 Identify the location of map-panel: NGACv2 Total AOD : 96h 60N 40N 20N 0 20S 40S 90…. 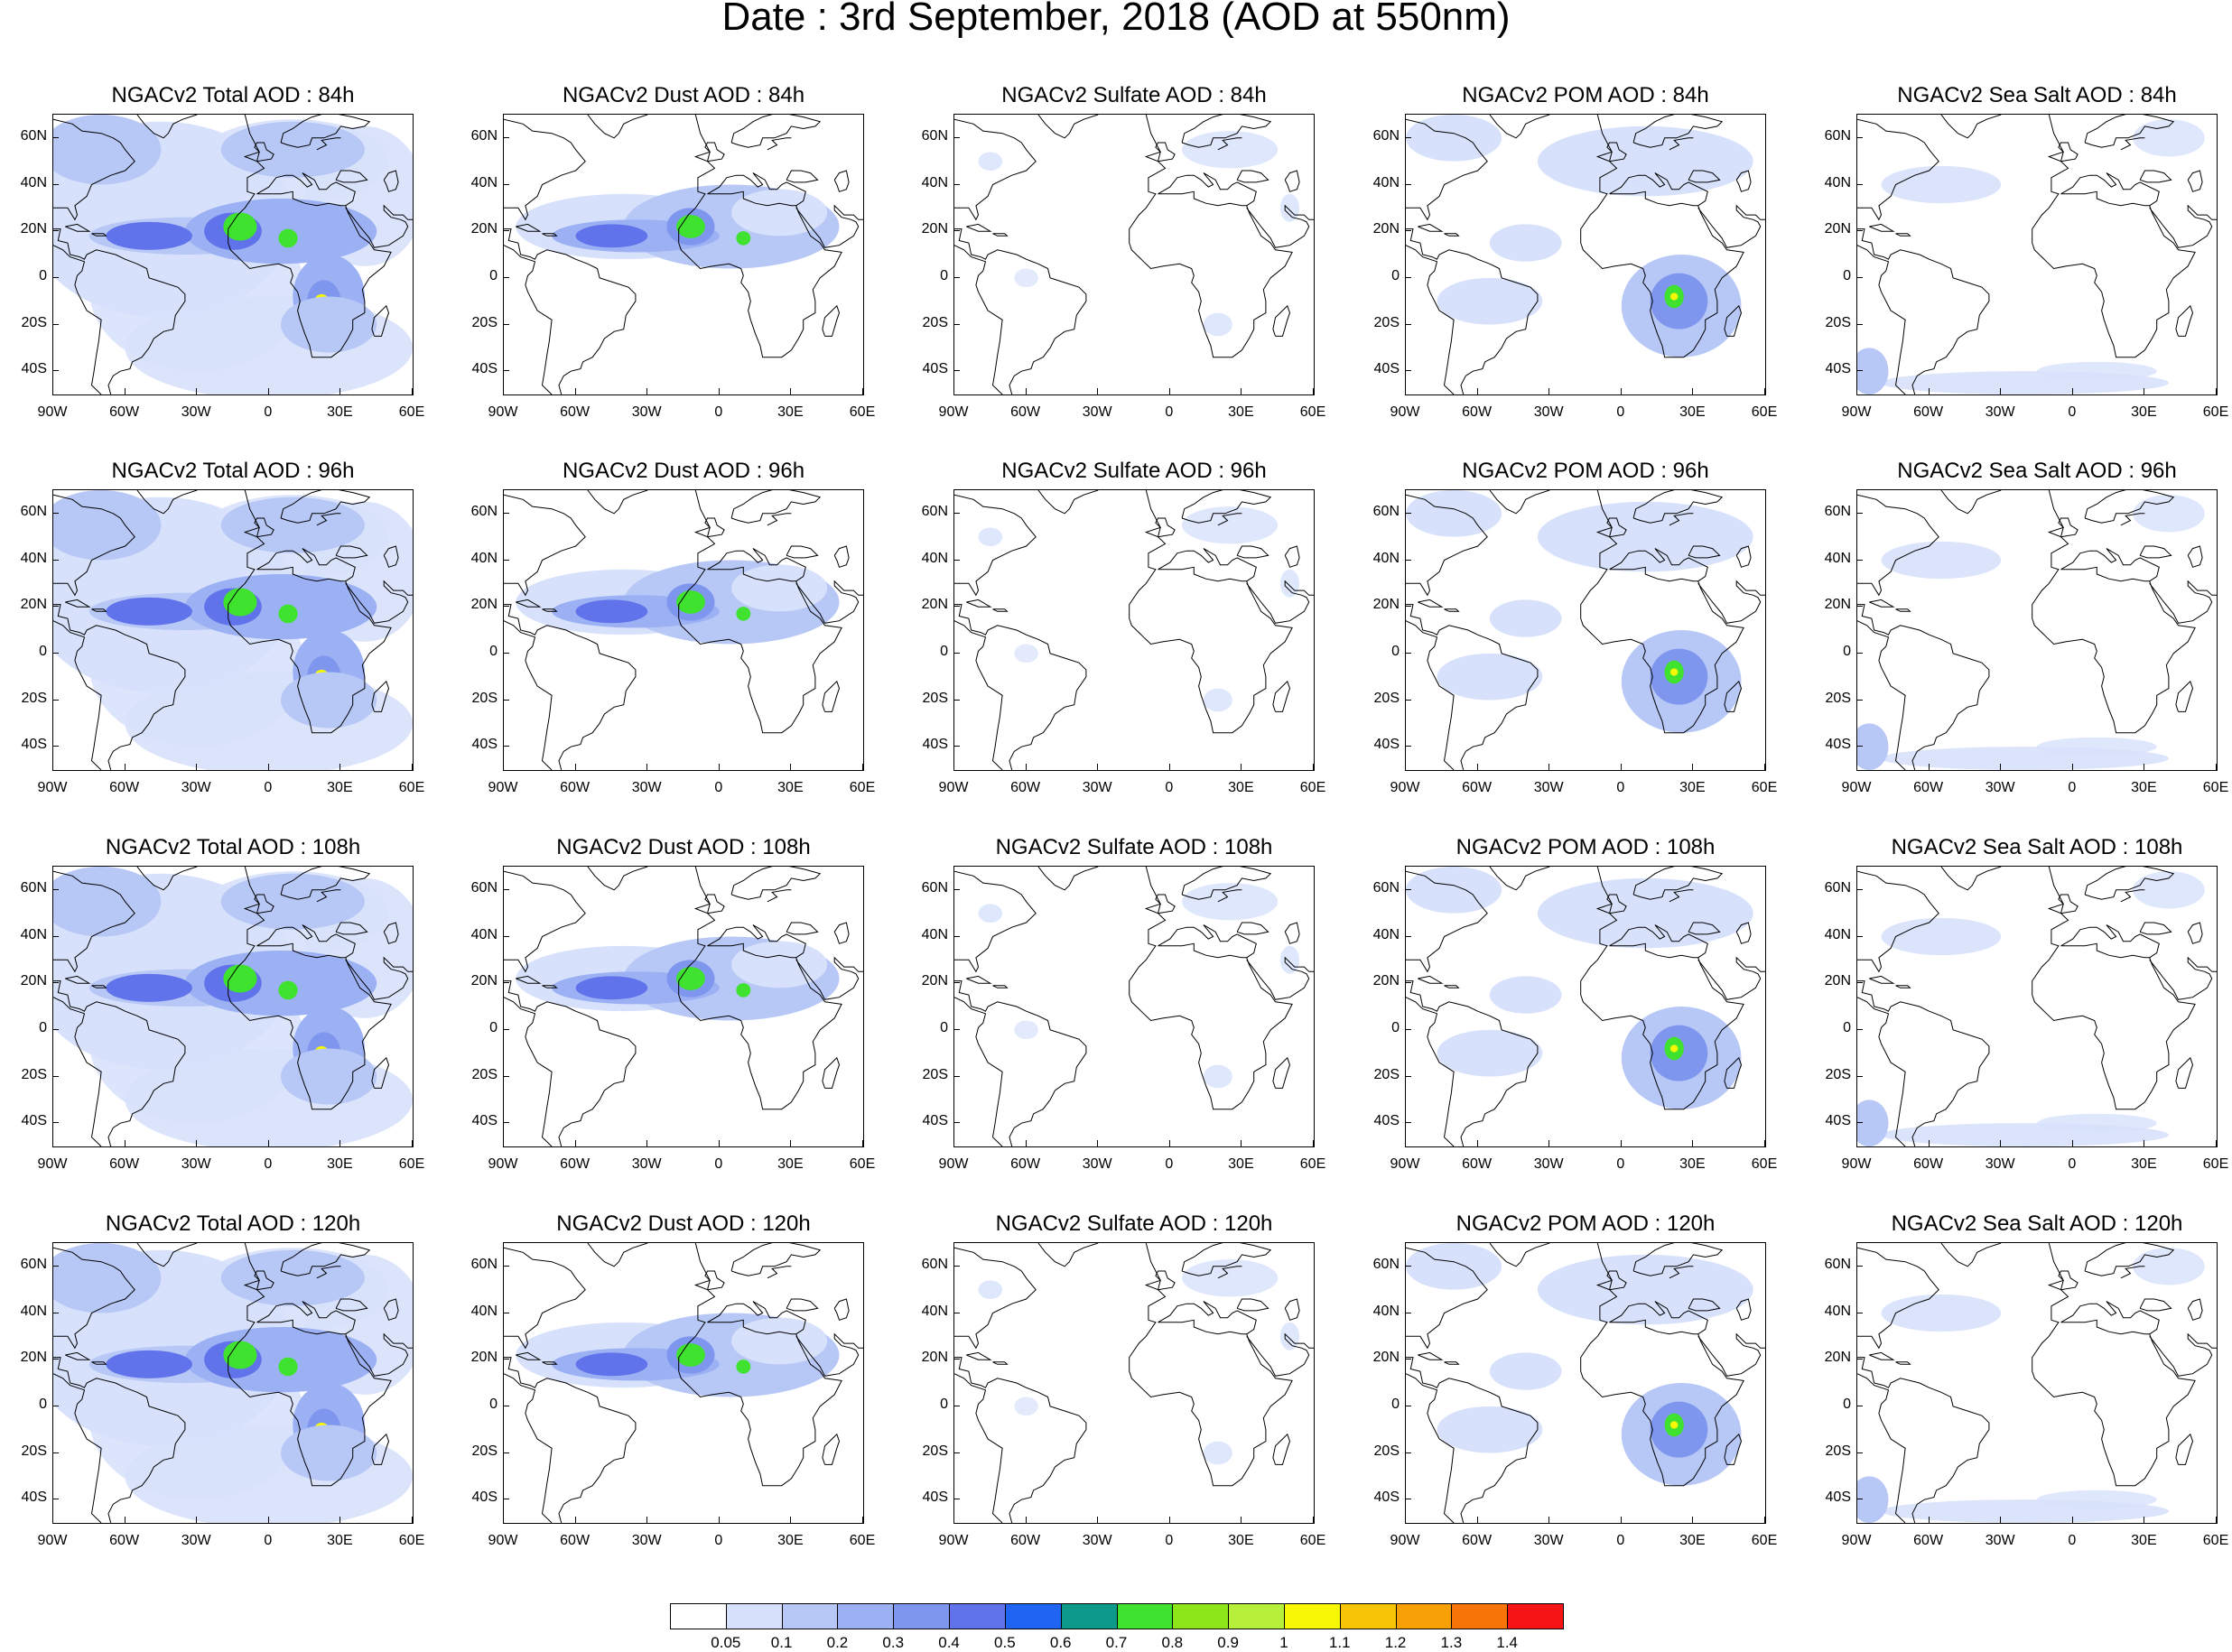
(223, 630).